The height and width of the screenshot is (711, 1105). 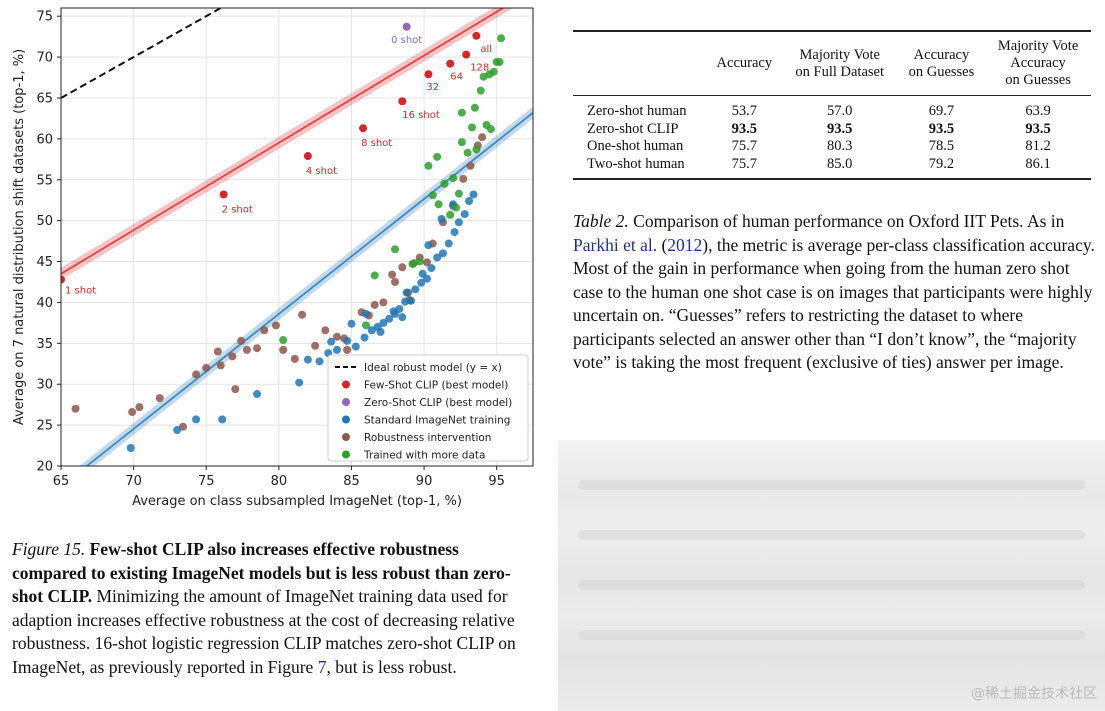 What do you see at coordinates (941, 63) in the screenshot?
I see `table-header-cell: Accuracy on Guesses` at bounding box center [941, 63].